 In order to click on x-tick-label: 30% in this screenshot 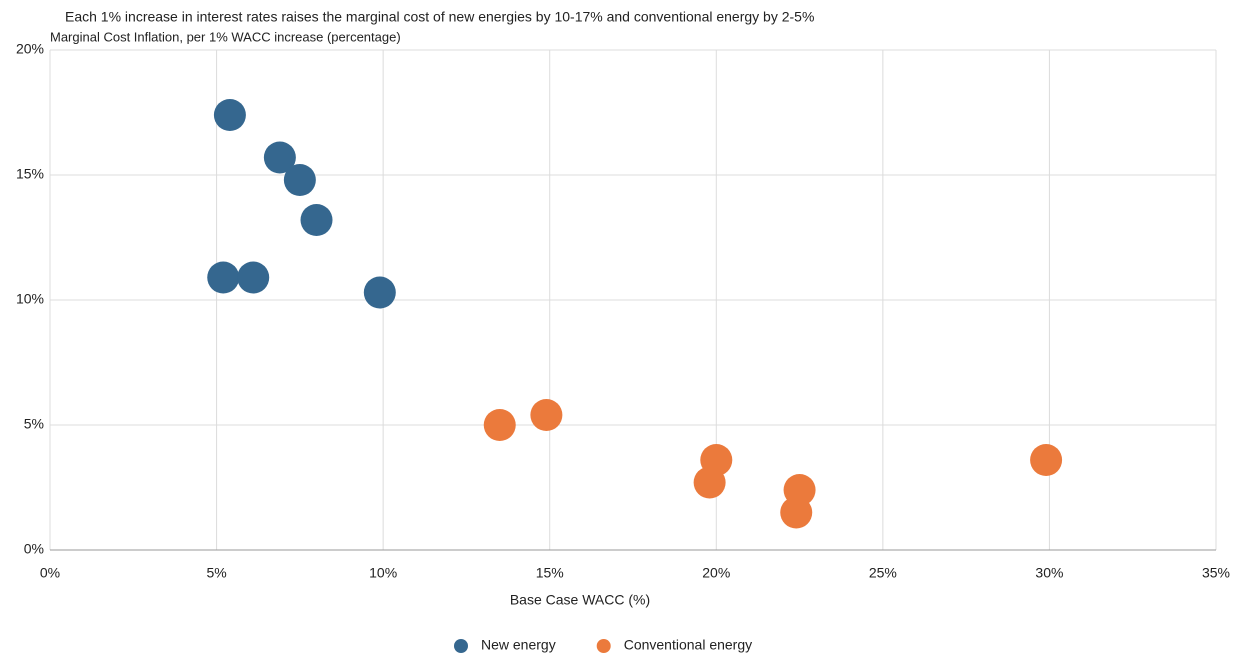, I will do `click(1049, 573)`.